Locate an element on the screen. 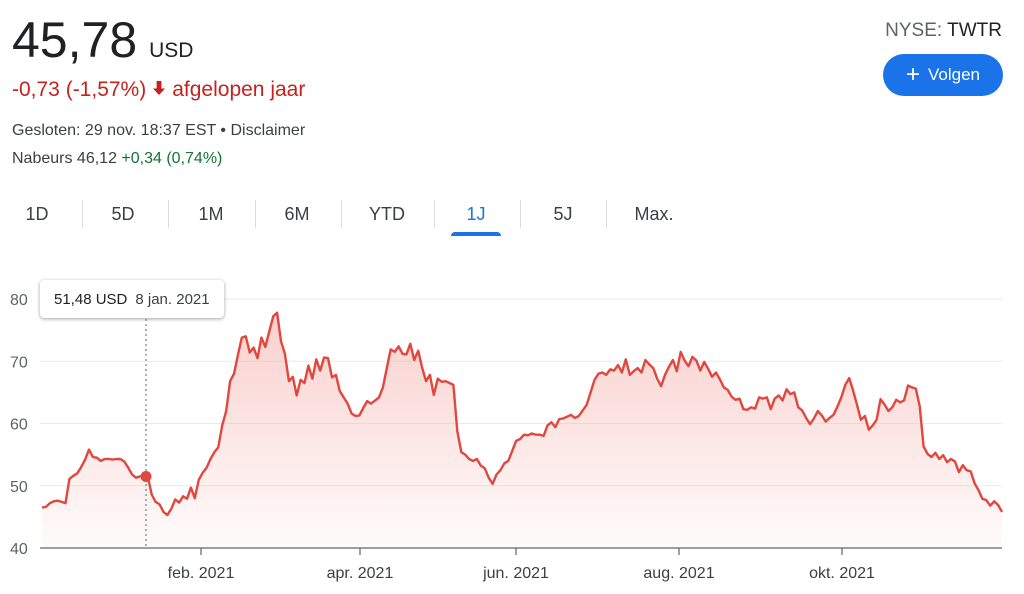 The height and width of the screenshot is (594, 1024). range-tabs: 1D 5D 1M 6M YTD 1J 5J Max. is located at coordinates (350, 214).